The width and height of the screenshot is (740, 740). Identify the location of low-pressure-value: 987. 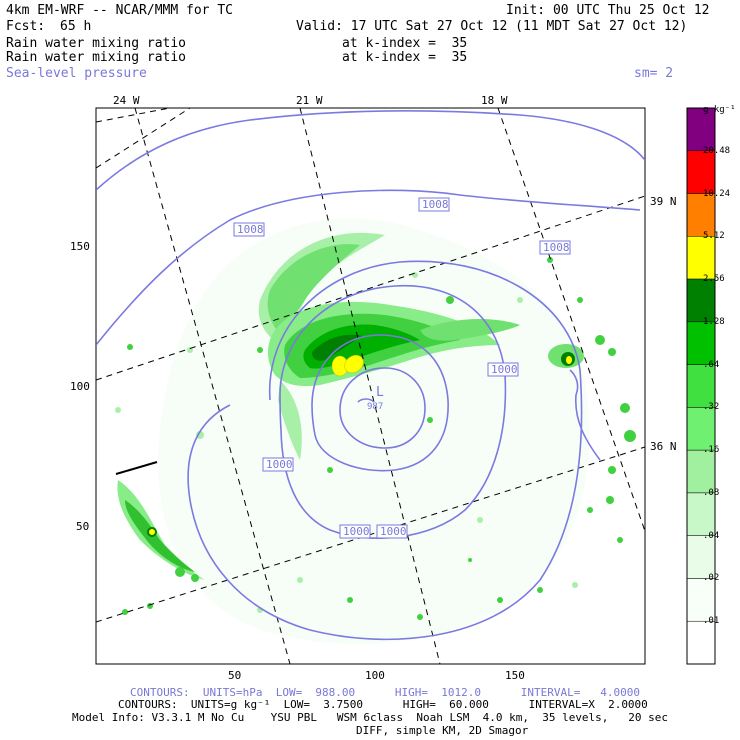
(375, 407).